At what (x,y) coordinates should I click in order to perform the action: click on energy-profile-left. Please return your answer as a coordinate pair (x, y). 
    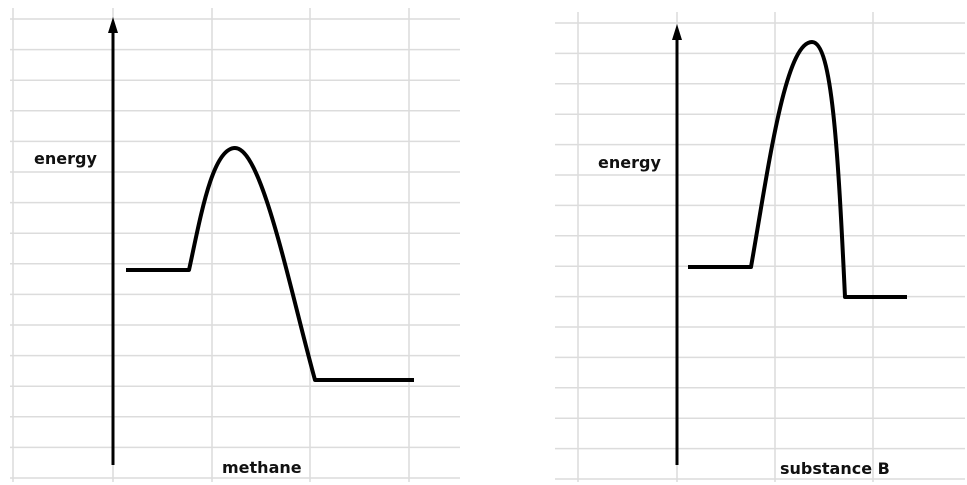
    Looking at the image, I should click on (270, 264).